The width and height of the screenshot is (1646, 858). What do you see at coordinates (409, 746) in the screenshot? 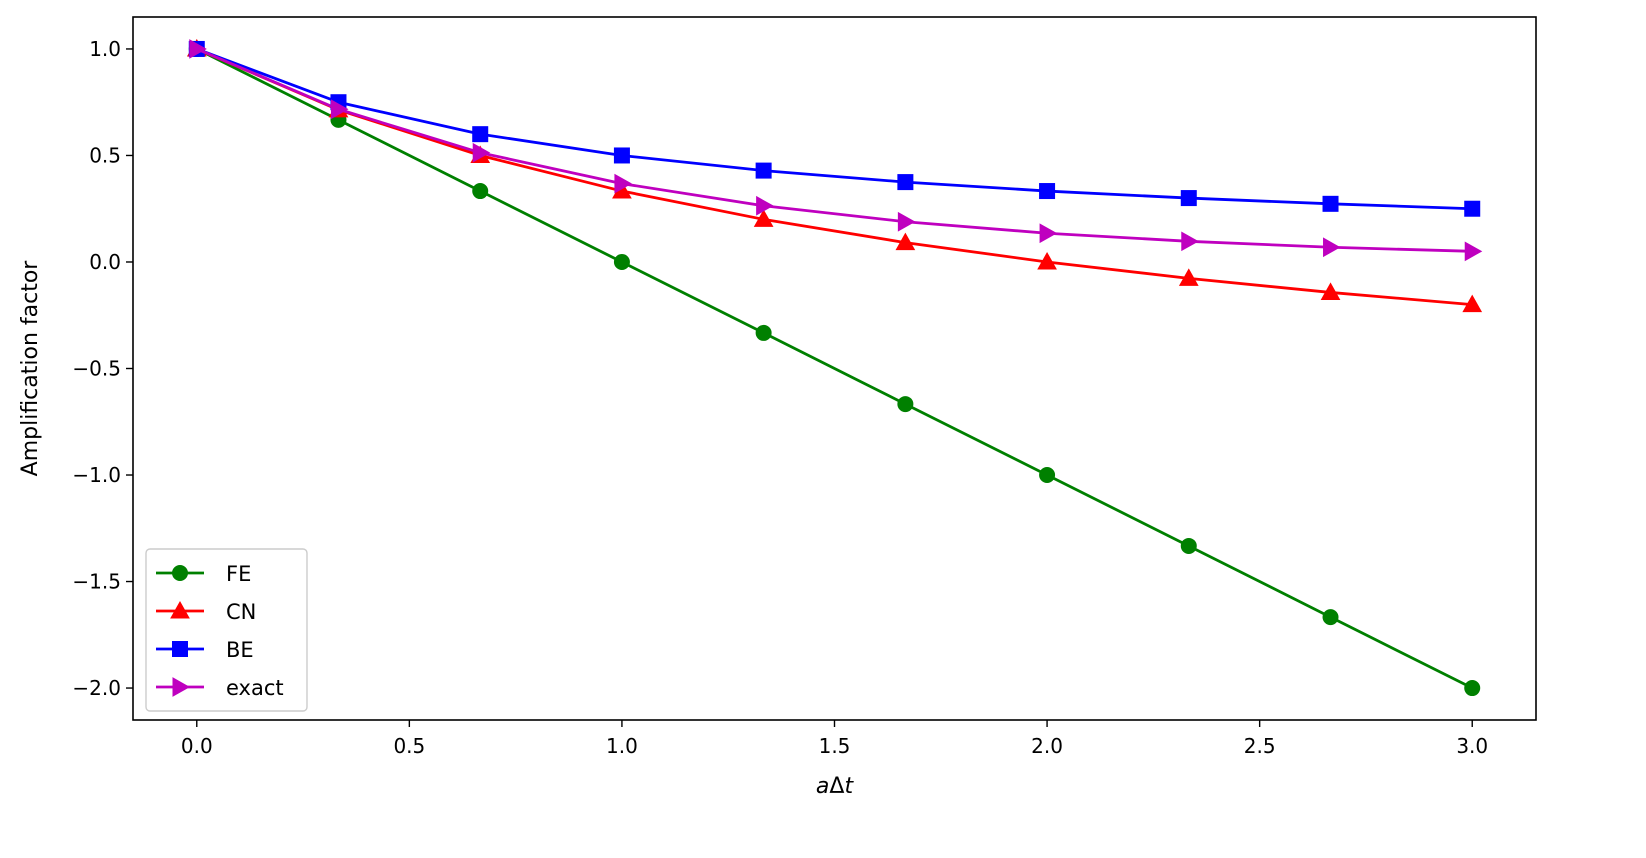
I see `x-tick-label: 0.5` at bounding box center [409, 746].